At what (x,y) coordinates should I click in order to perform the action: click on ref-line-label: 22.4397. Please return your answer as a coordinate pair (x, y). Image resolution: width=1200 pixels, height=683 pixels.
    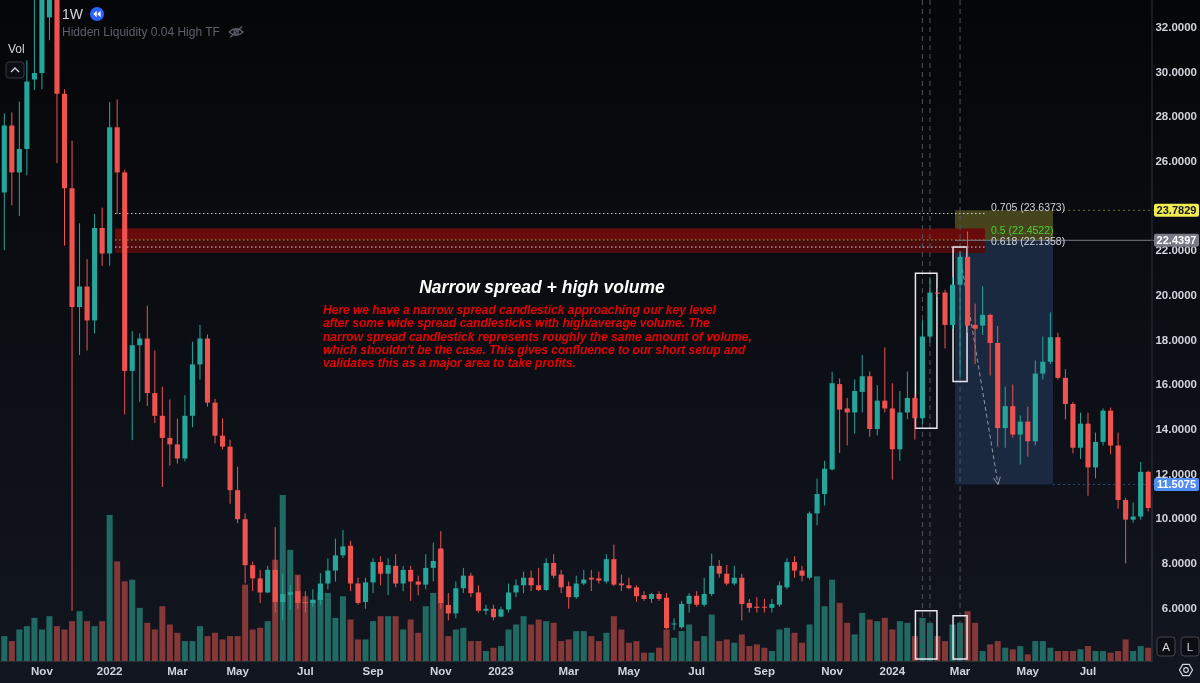
    Looking at the image, I should click on (1176, 240).